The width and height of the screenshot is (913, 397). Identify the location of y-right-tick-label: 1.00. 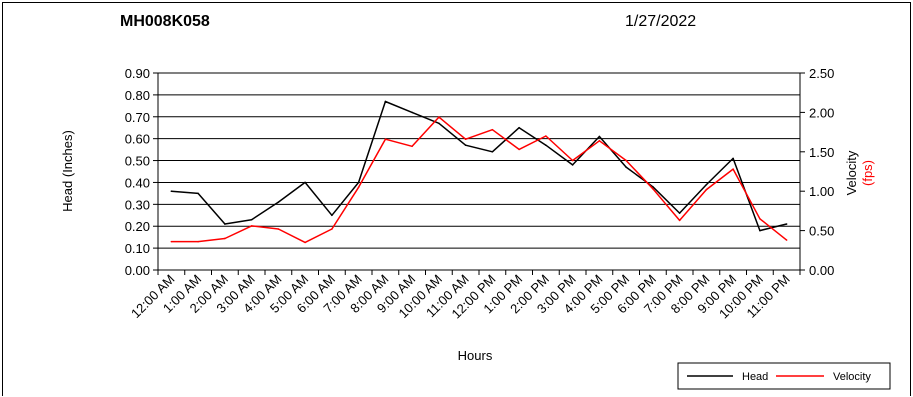
(821, 191).